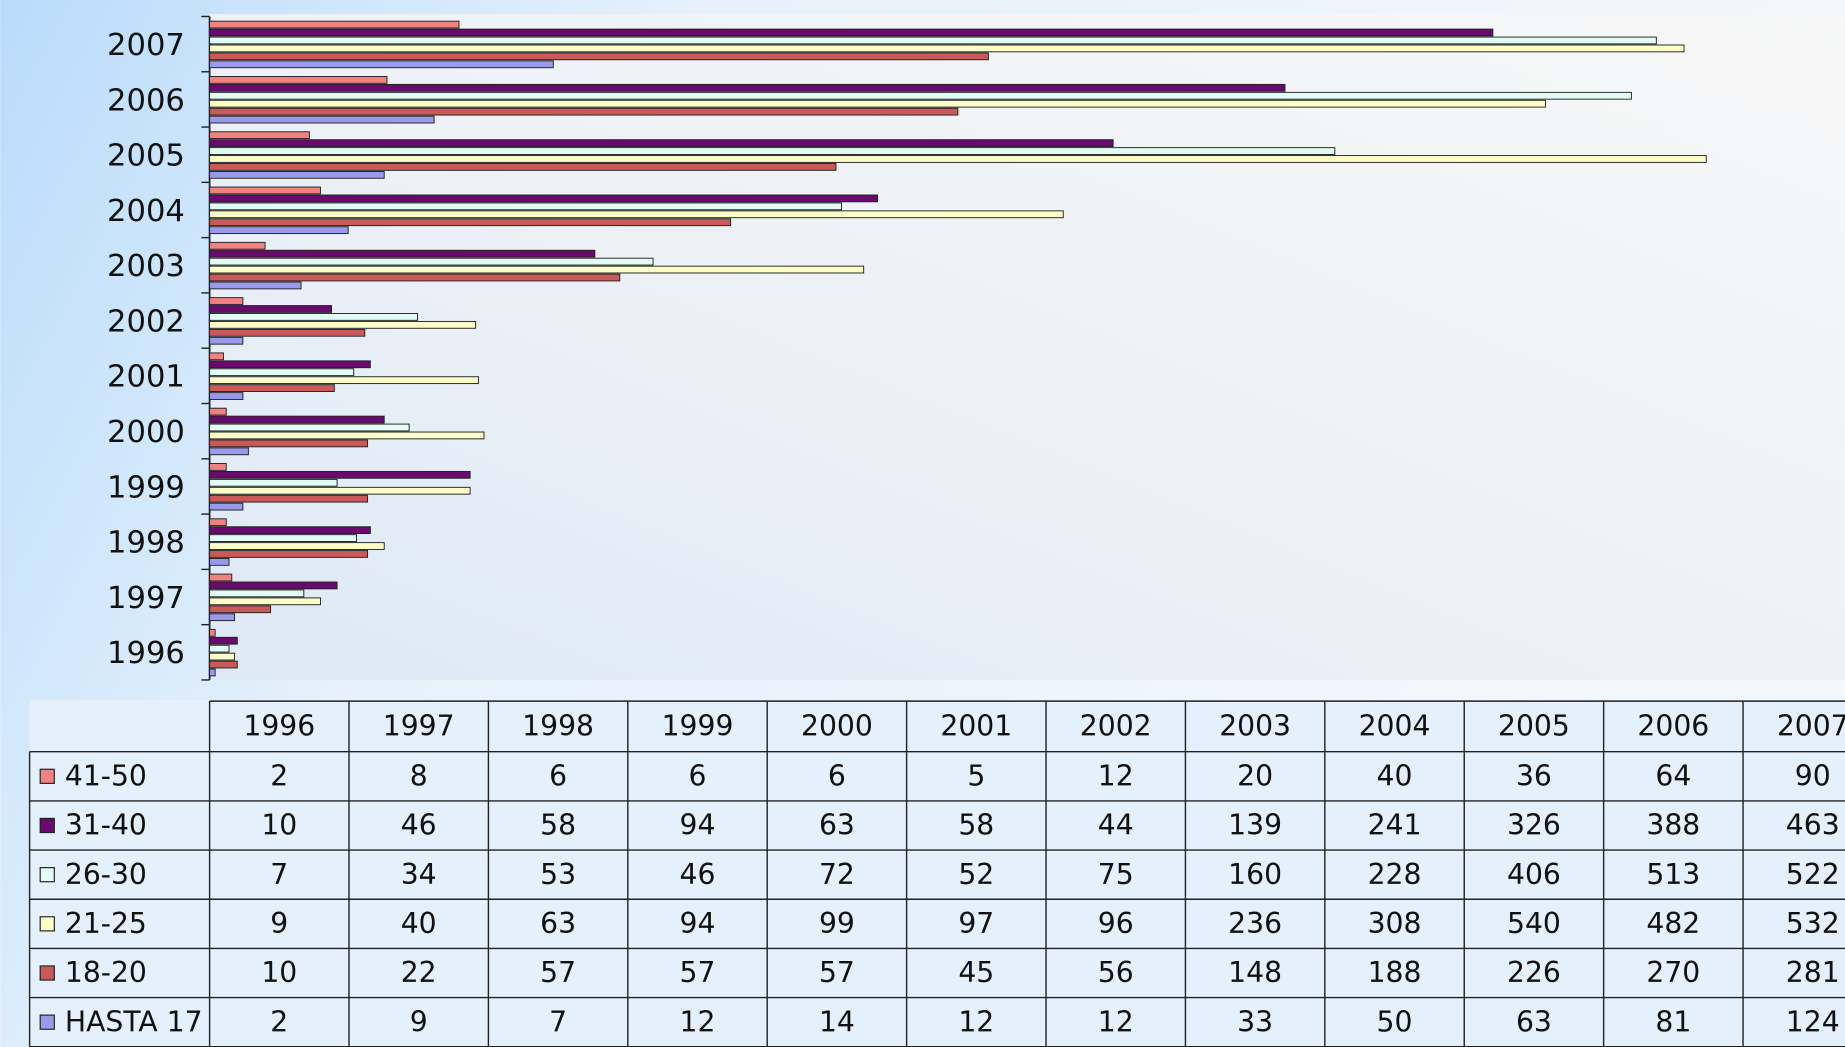  Describe the element at coordinates (1673, 874) in the screenshot. I see `table-cell: 513` at that location.